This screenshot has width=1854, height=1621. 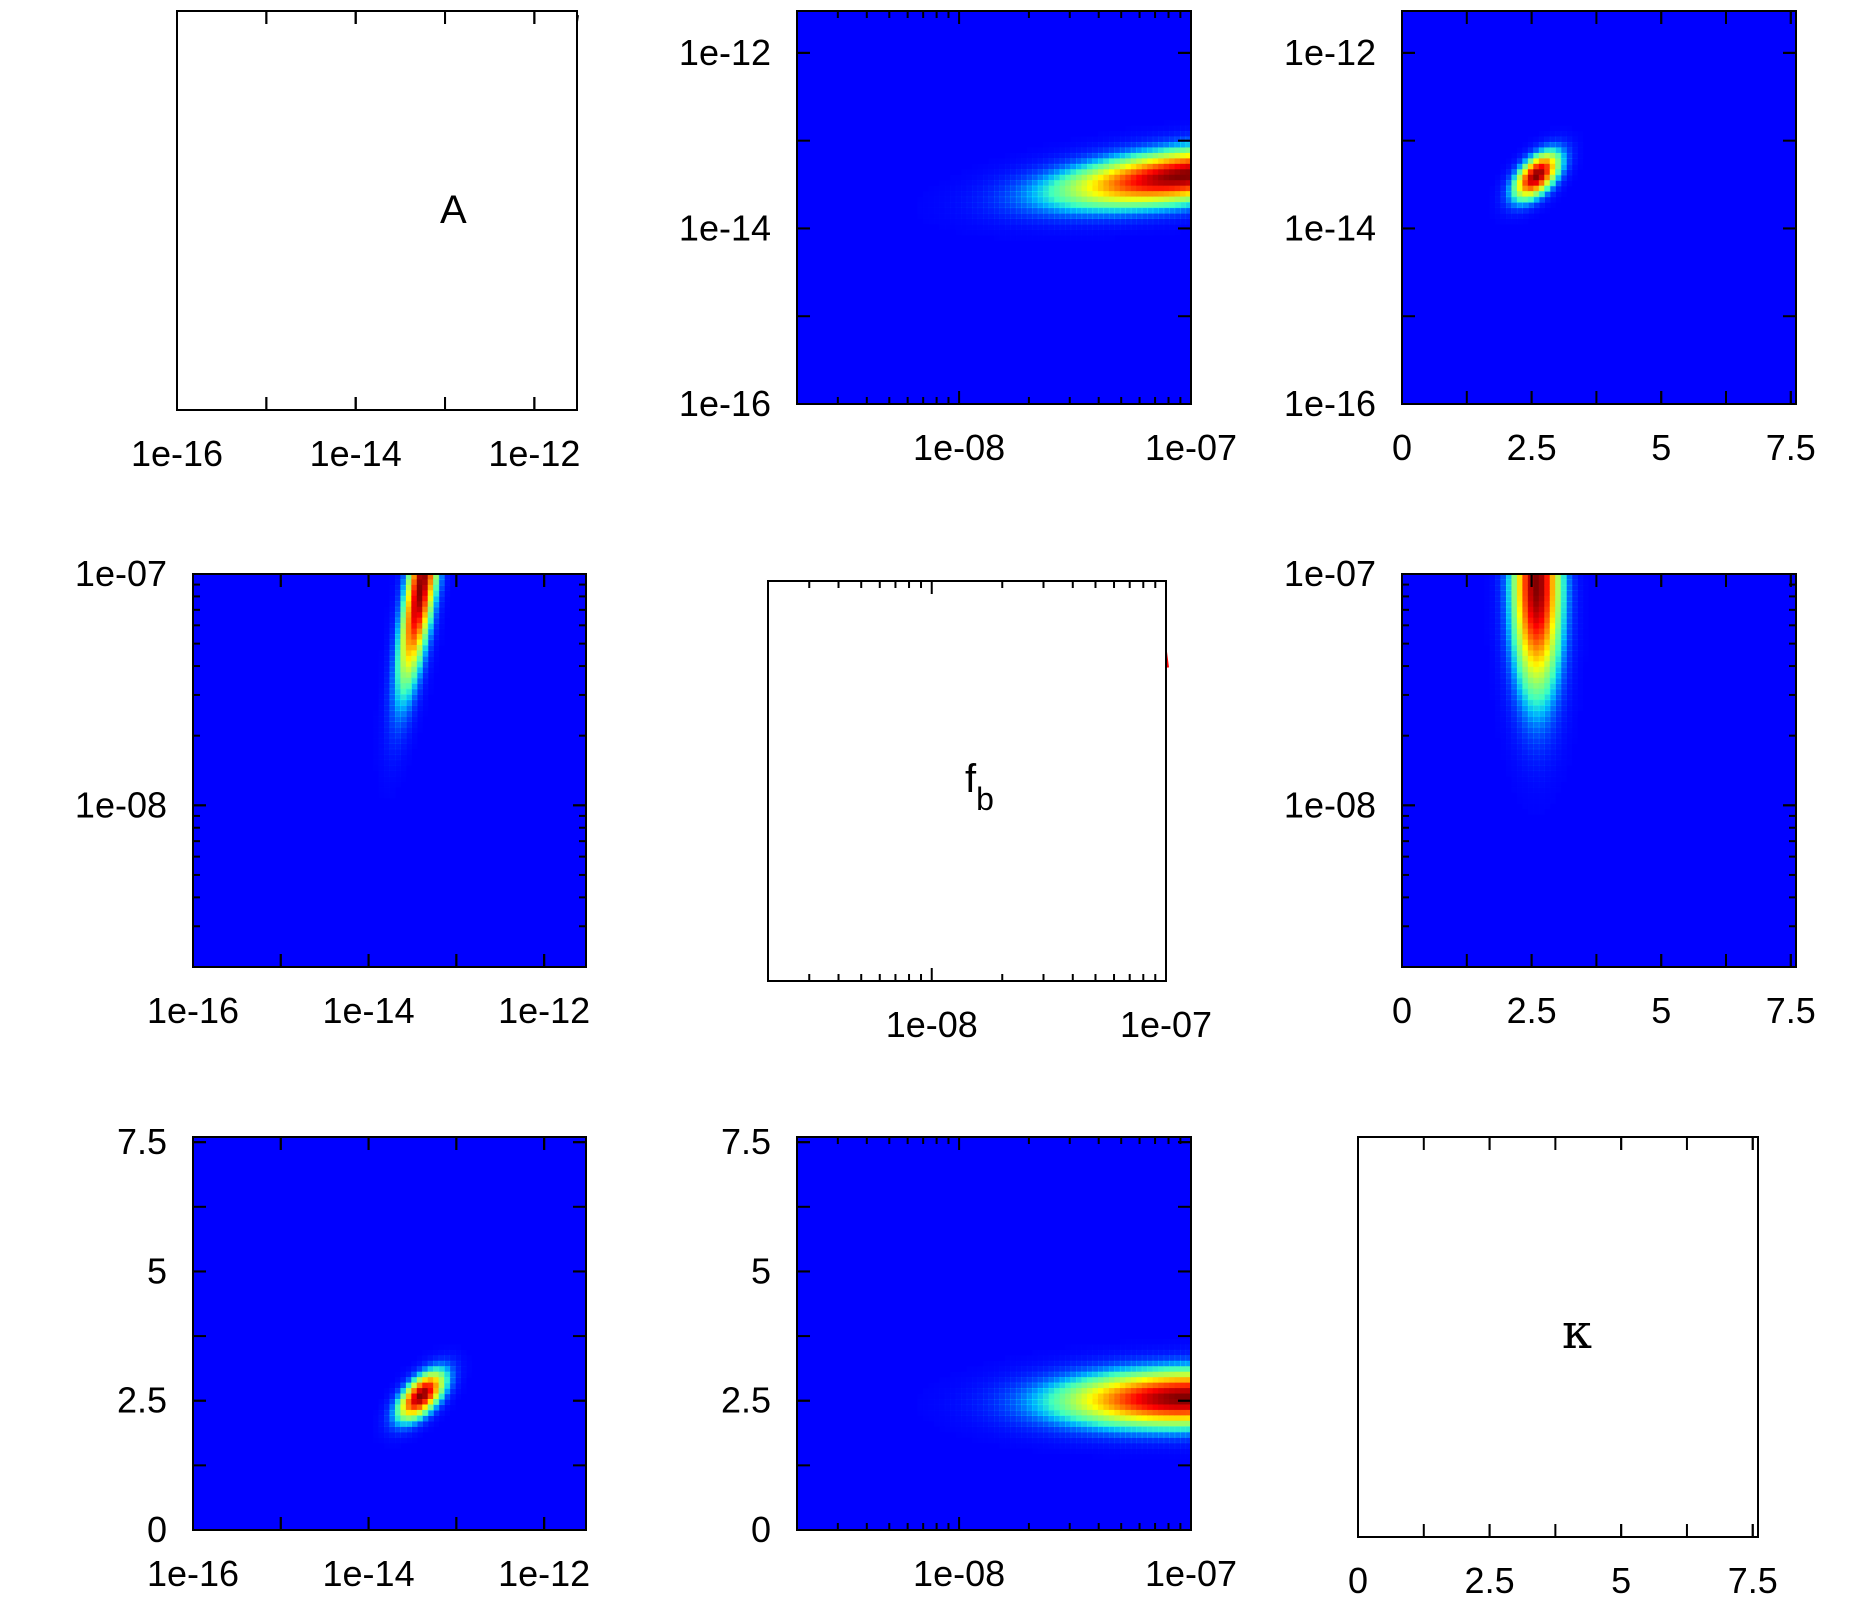 What do you see at coordinates (453, 210) in the screenshot?
I see `annotation-label: A` at bounding box center [453, 210].